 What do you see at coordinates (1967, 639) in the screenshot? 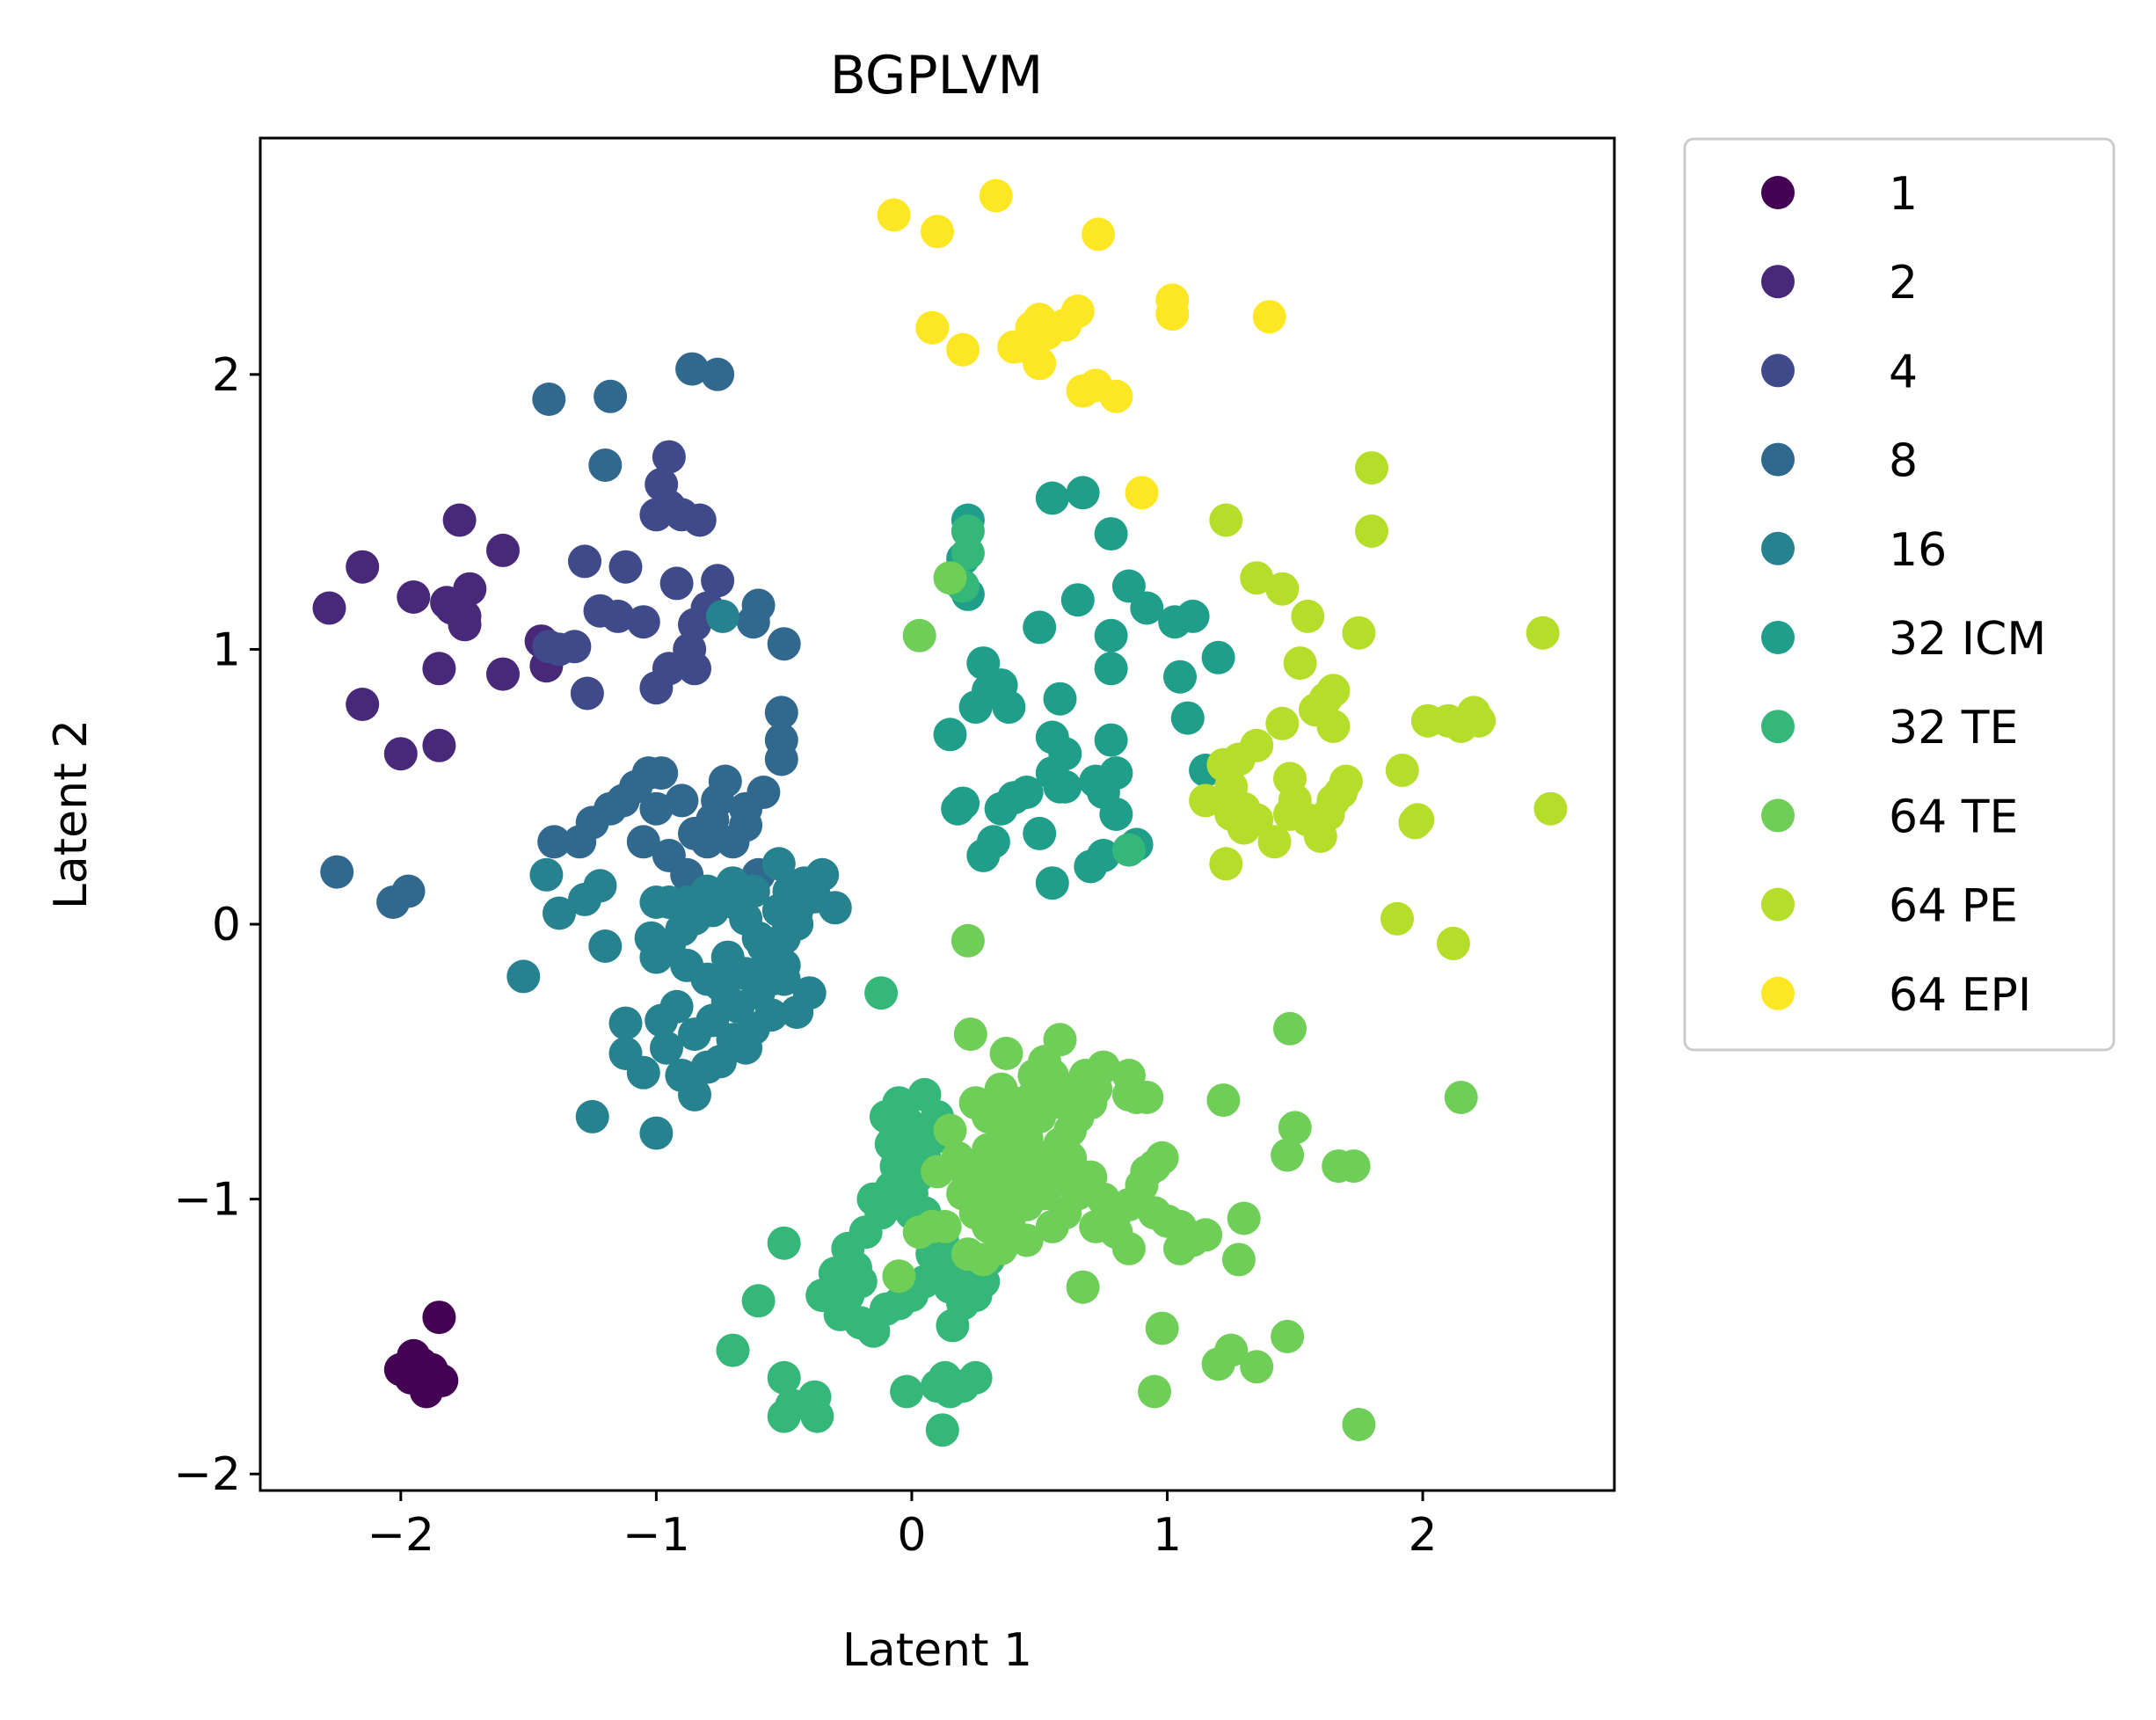
I see `legend-label: 32 ICM` at bounding box center [1967, 639].